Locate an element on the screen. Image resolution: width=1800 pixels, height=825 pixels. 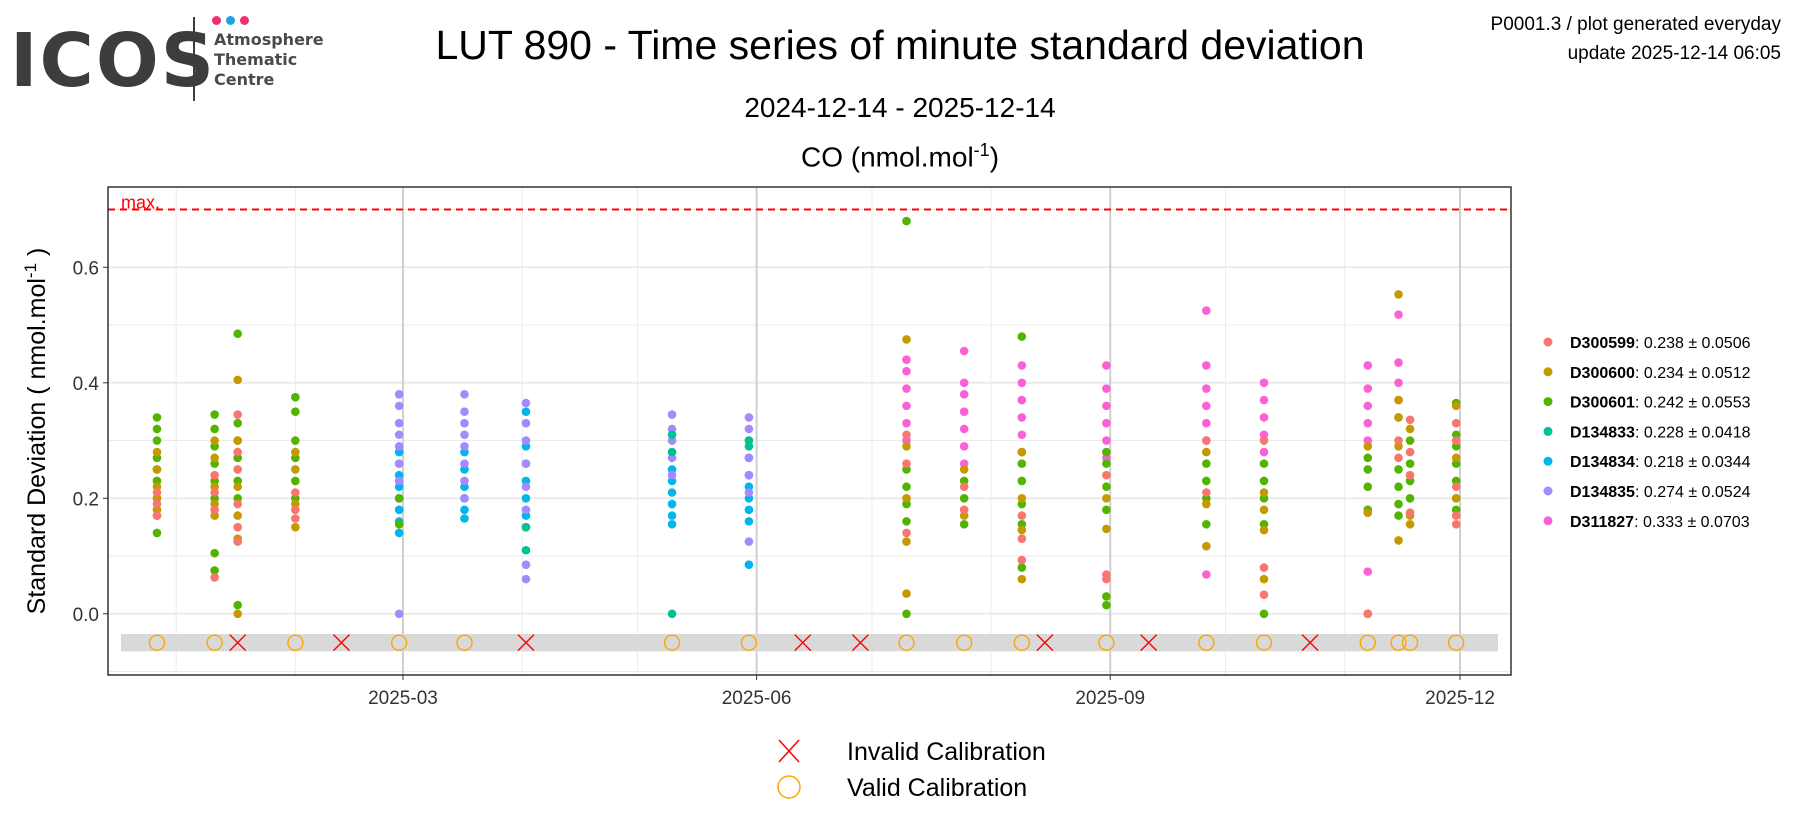
y-tick-label: 0.0 is located at coordinates (86, 615).